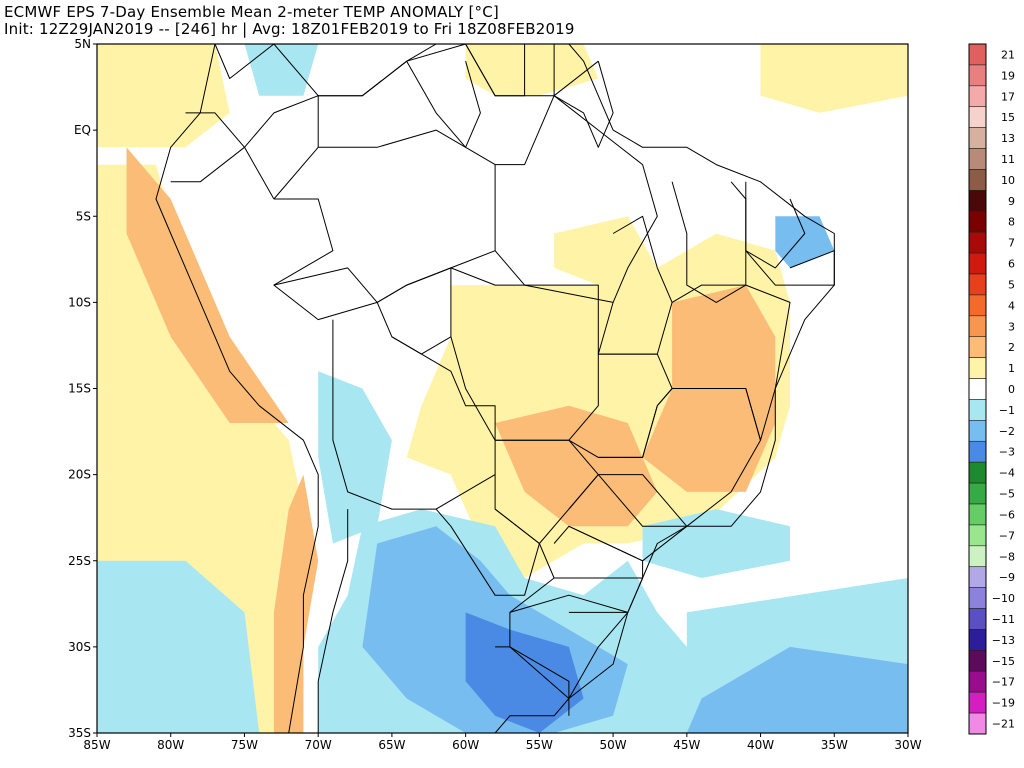 The height and width of the screenshot is (768, 1024). I want to click on colorbar-label: −17, so click(1003, 682).